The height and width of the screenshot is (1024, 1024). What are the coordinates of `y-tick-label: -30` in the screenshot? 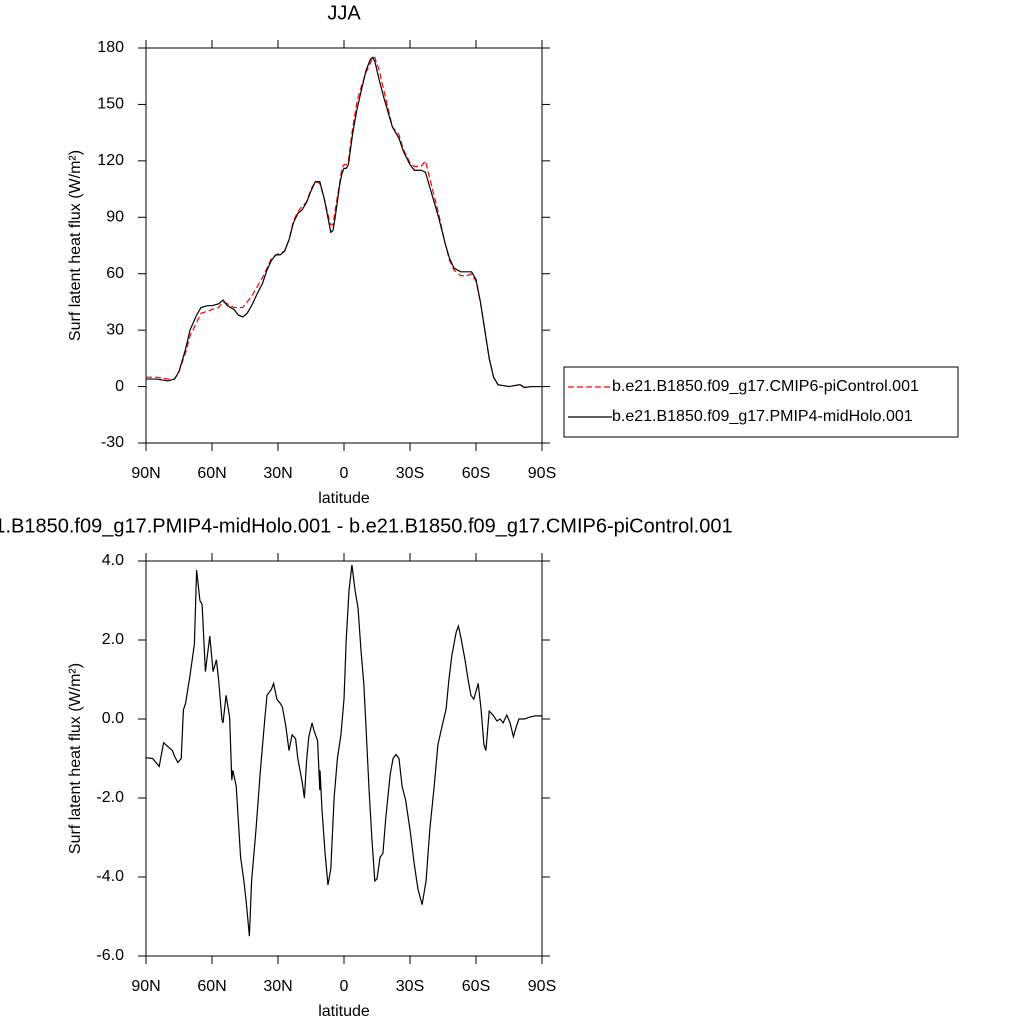 It's located at (112, 442).